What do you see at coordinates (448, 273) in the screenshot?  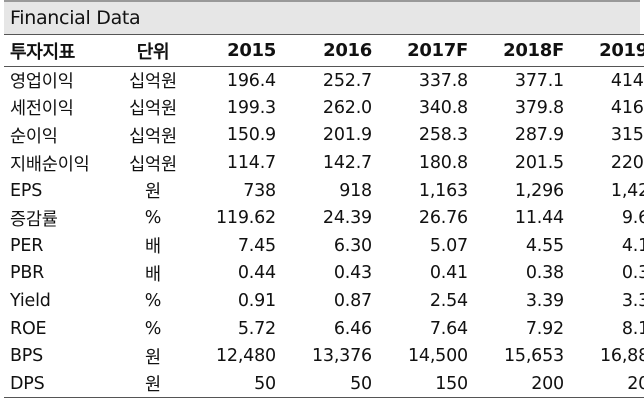 I see `row-value-cell: 0.41` at bounding box center [448, 273].